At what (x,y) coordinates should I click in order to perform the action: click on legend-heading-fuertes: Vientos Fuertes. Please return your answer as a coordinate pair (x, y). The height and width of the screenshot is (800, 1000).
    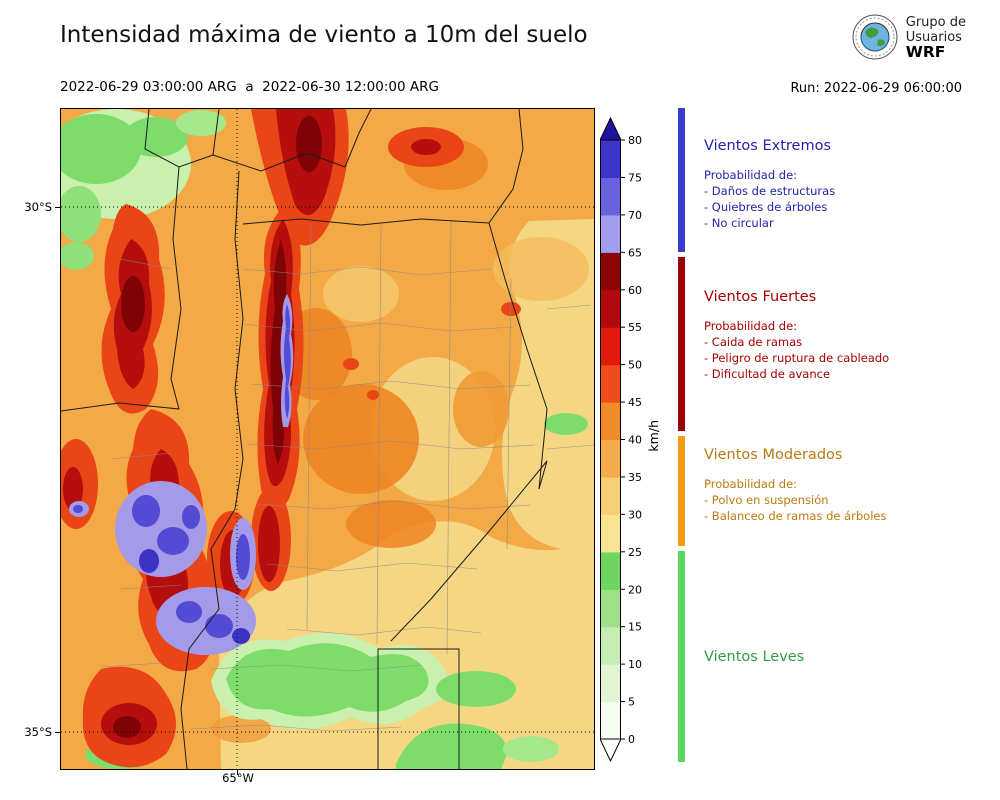
    Looking at the image, I should click on (760, 297).